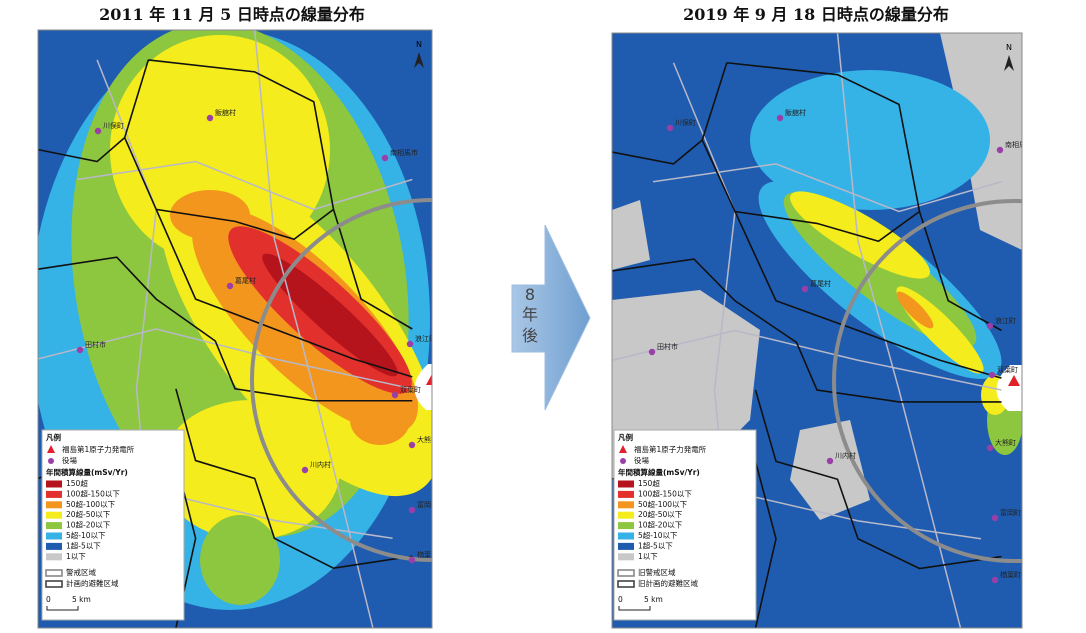 The image size is (1086, 633). What do you see at coordinates (419, 44) in the screenshot?
I see `north-label: N` at bounding box center [419, 44].